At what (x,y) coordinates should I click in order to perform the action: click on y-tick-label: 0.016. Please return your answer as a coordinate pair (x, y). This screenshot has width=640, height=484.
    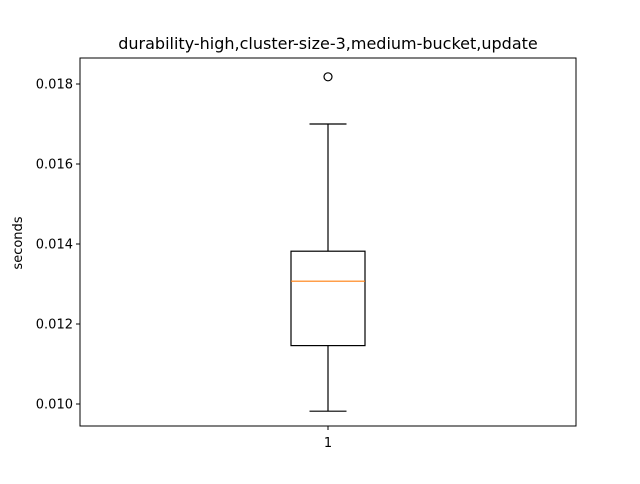
    Looking at the image, I should click on (54, 165).